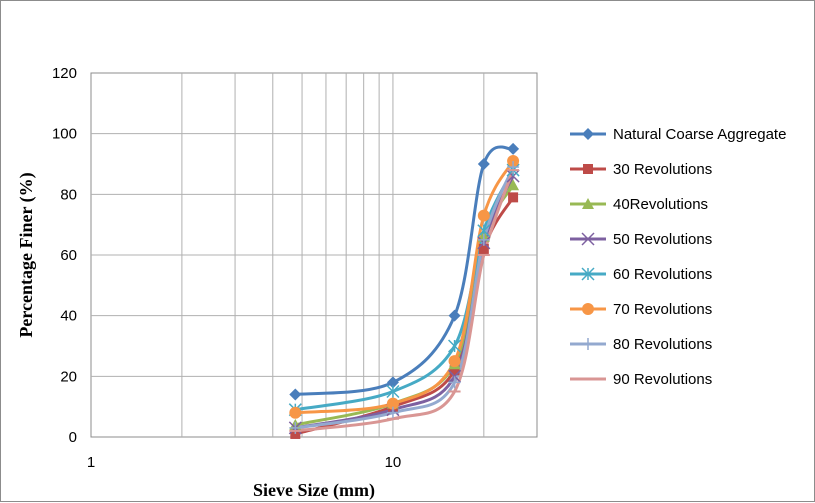 This screenshot has width=815, height=503. What do you see at coordinates (68, 376) in the screenshot?
I see `y-tick-label: 20` at bounding box center [68, 376].